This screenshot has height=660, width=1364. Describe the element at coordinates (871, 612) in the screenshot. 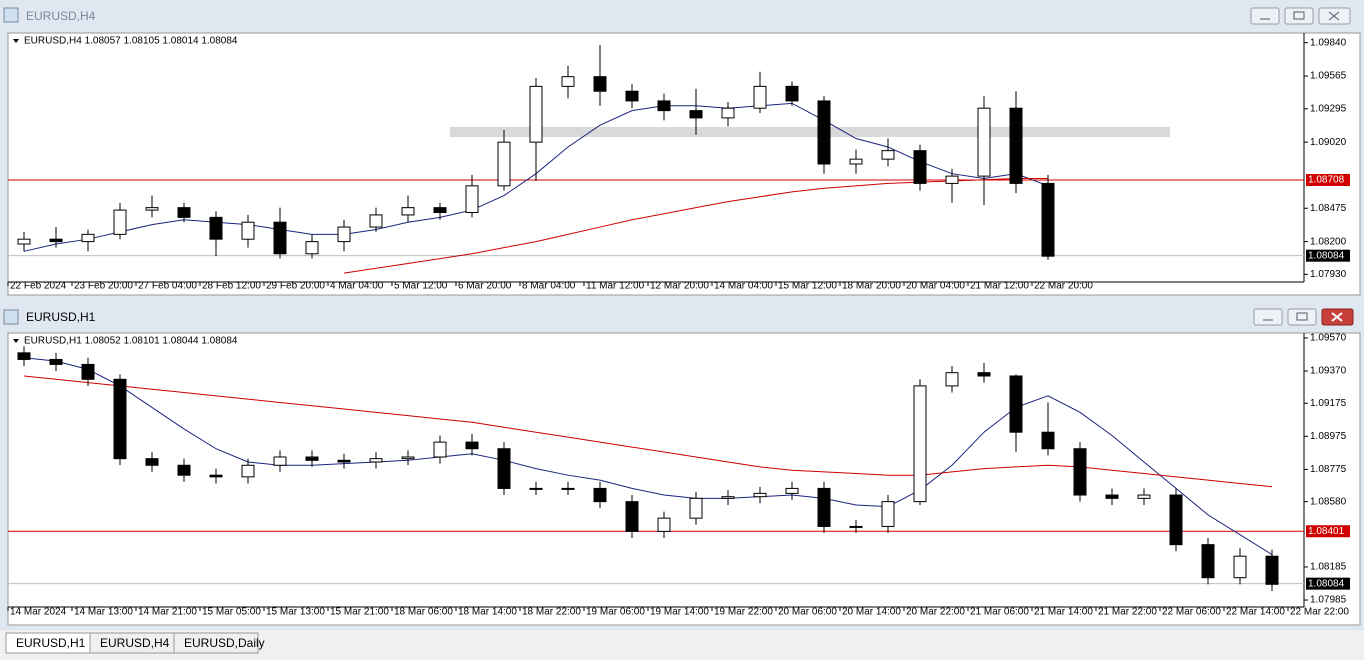

I see `x-tick-label: 20 Mar 14:00` at that location.